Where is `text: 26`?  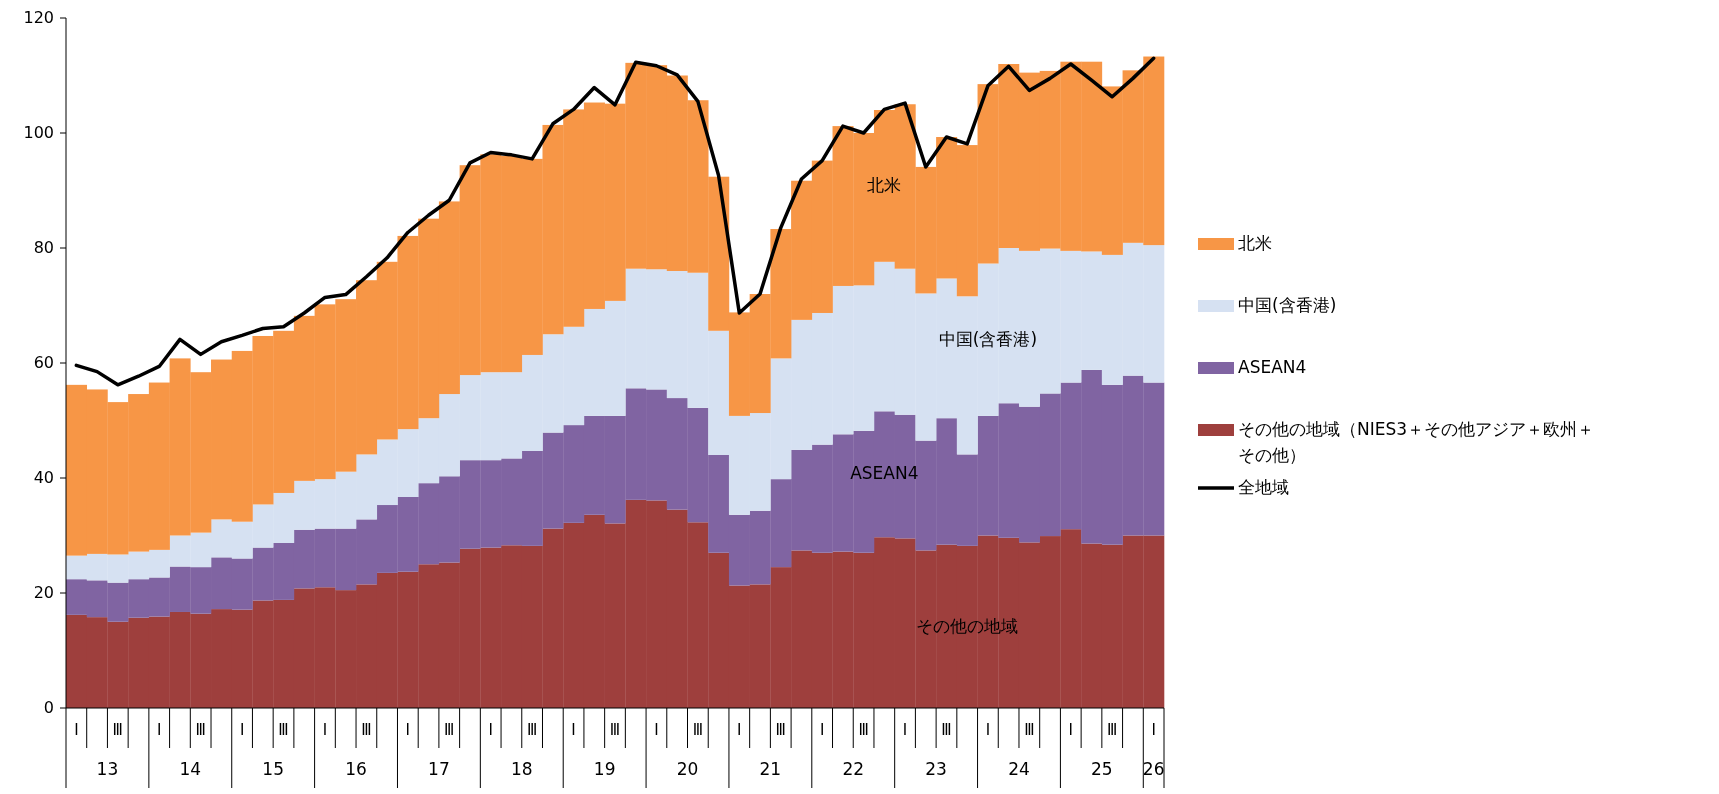
text: 26 is located at coordinates (1153, 769).